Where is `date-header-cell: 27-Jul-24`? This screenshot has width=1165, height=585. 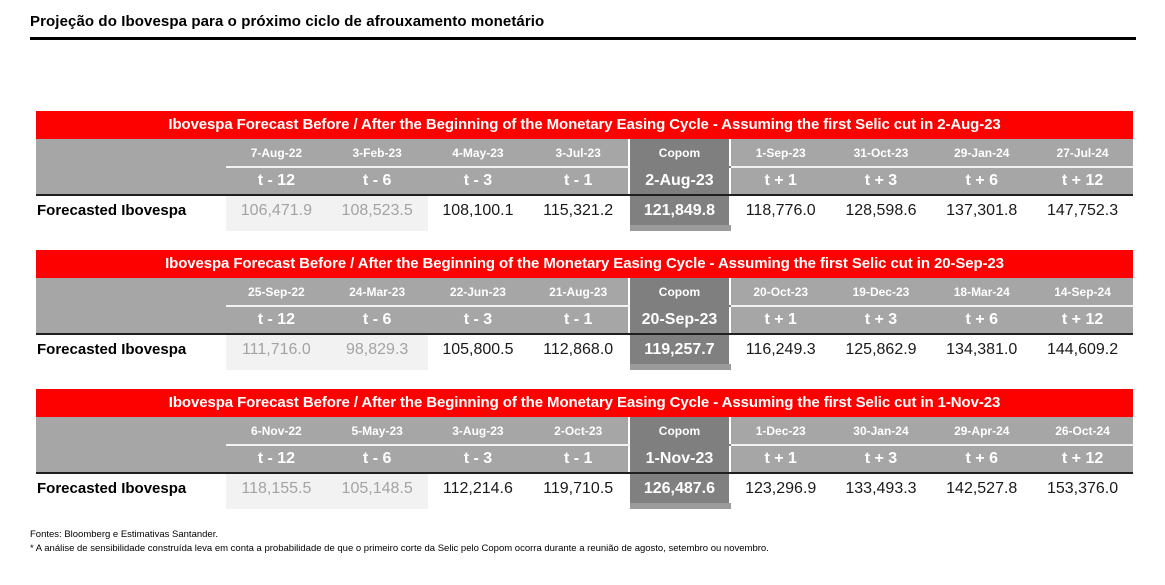
date-header-cell: 27-Jul-24 is located at coordinates (1082, 153).